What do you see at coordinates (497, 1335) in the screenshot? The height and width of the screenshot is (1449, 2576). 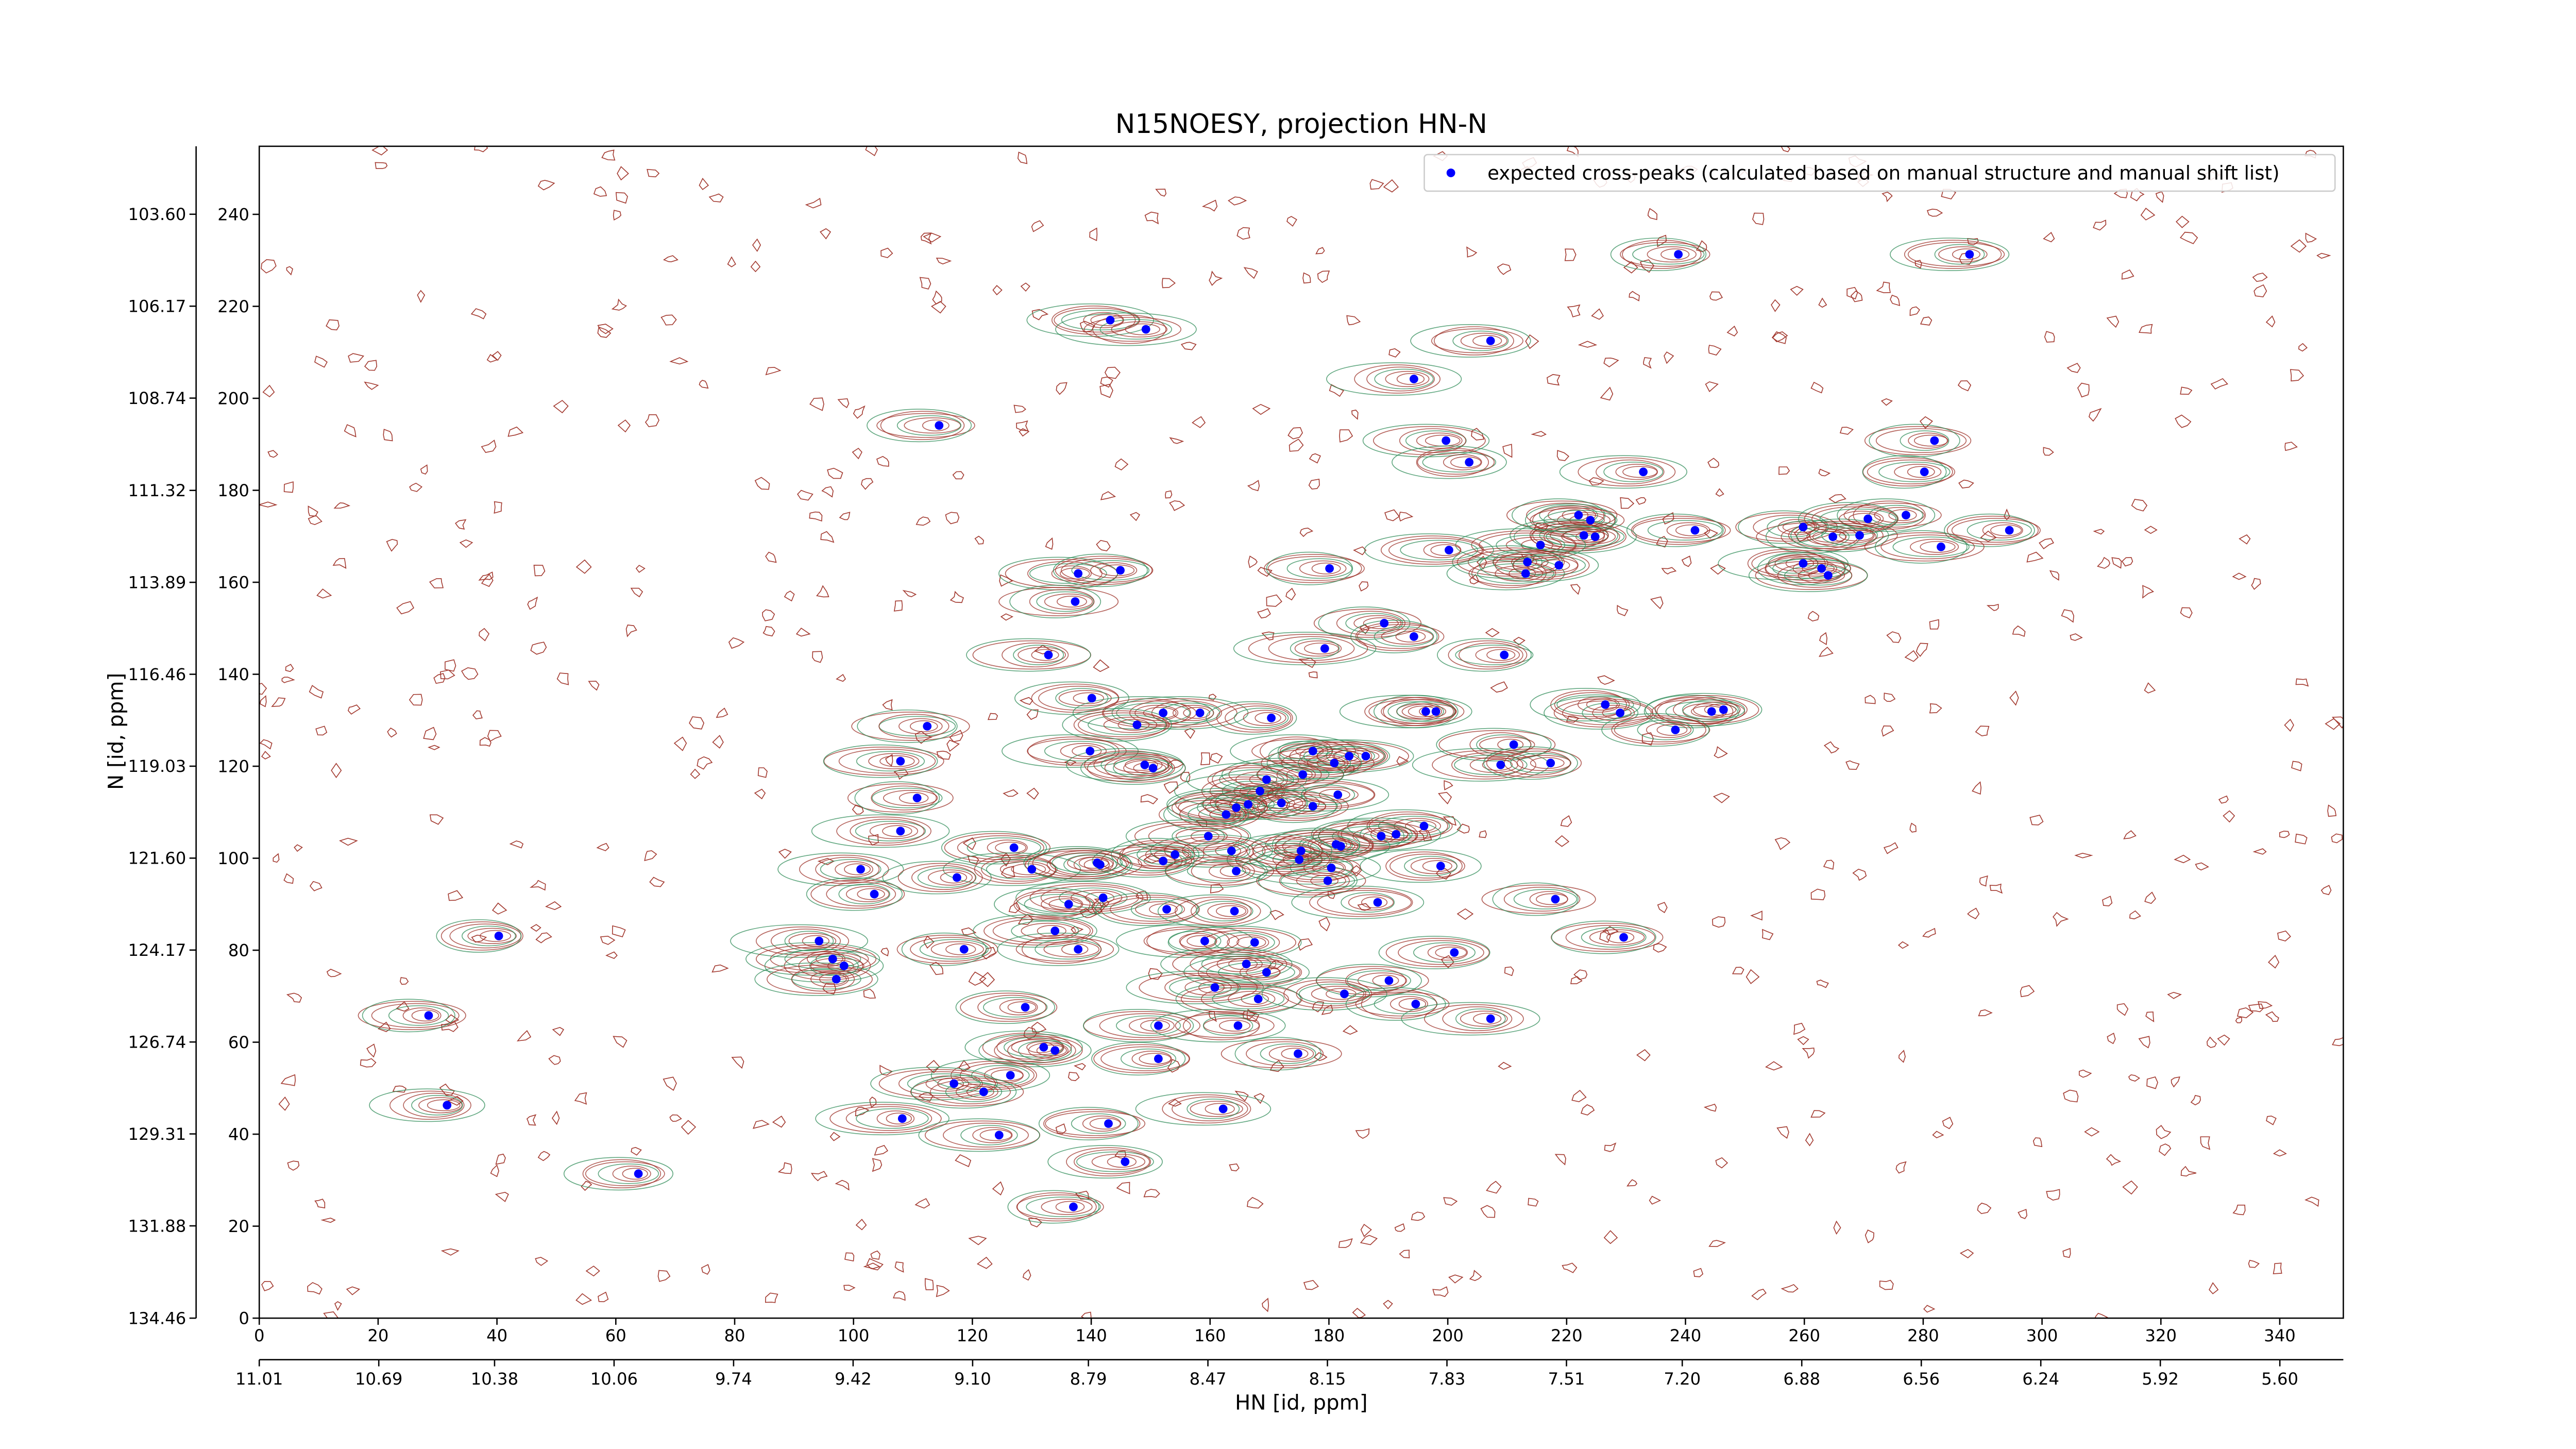 I see `x-tick-label: 40` at bounding box center [497, 1335].